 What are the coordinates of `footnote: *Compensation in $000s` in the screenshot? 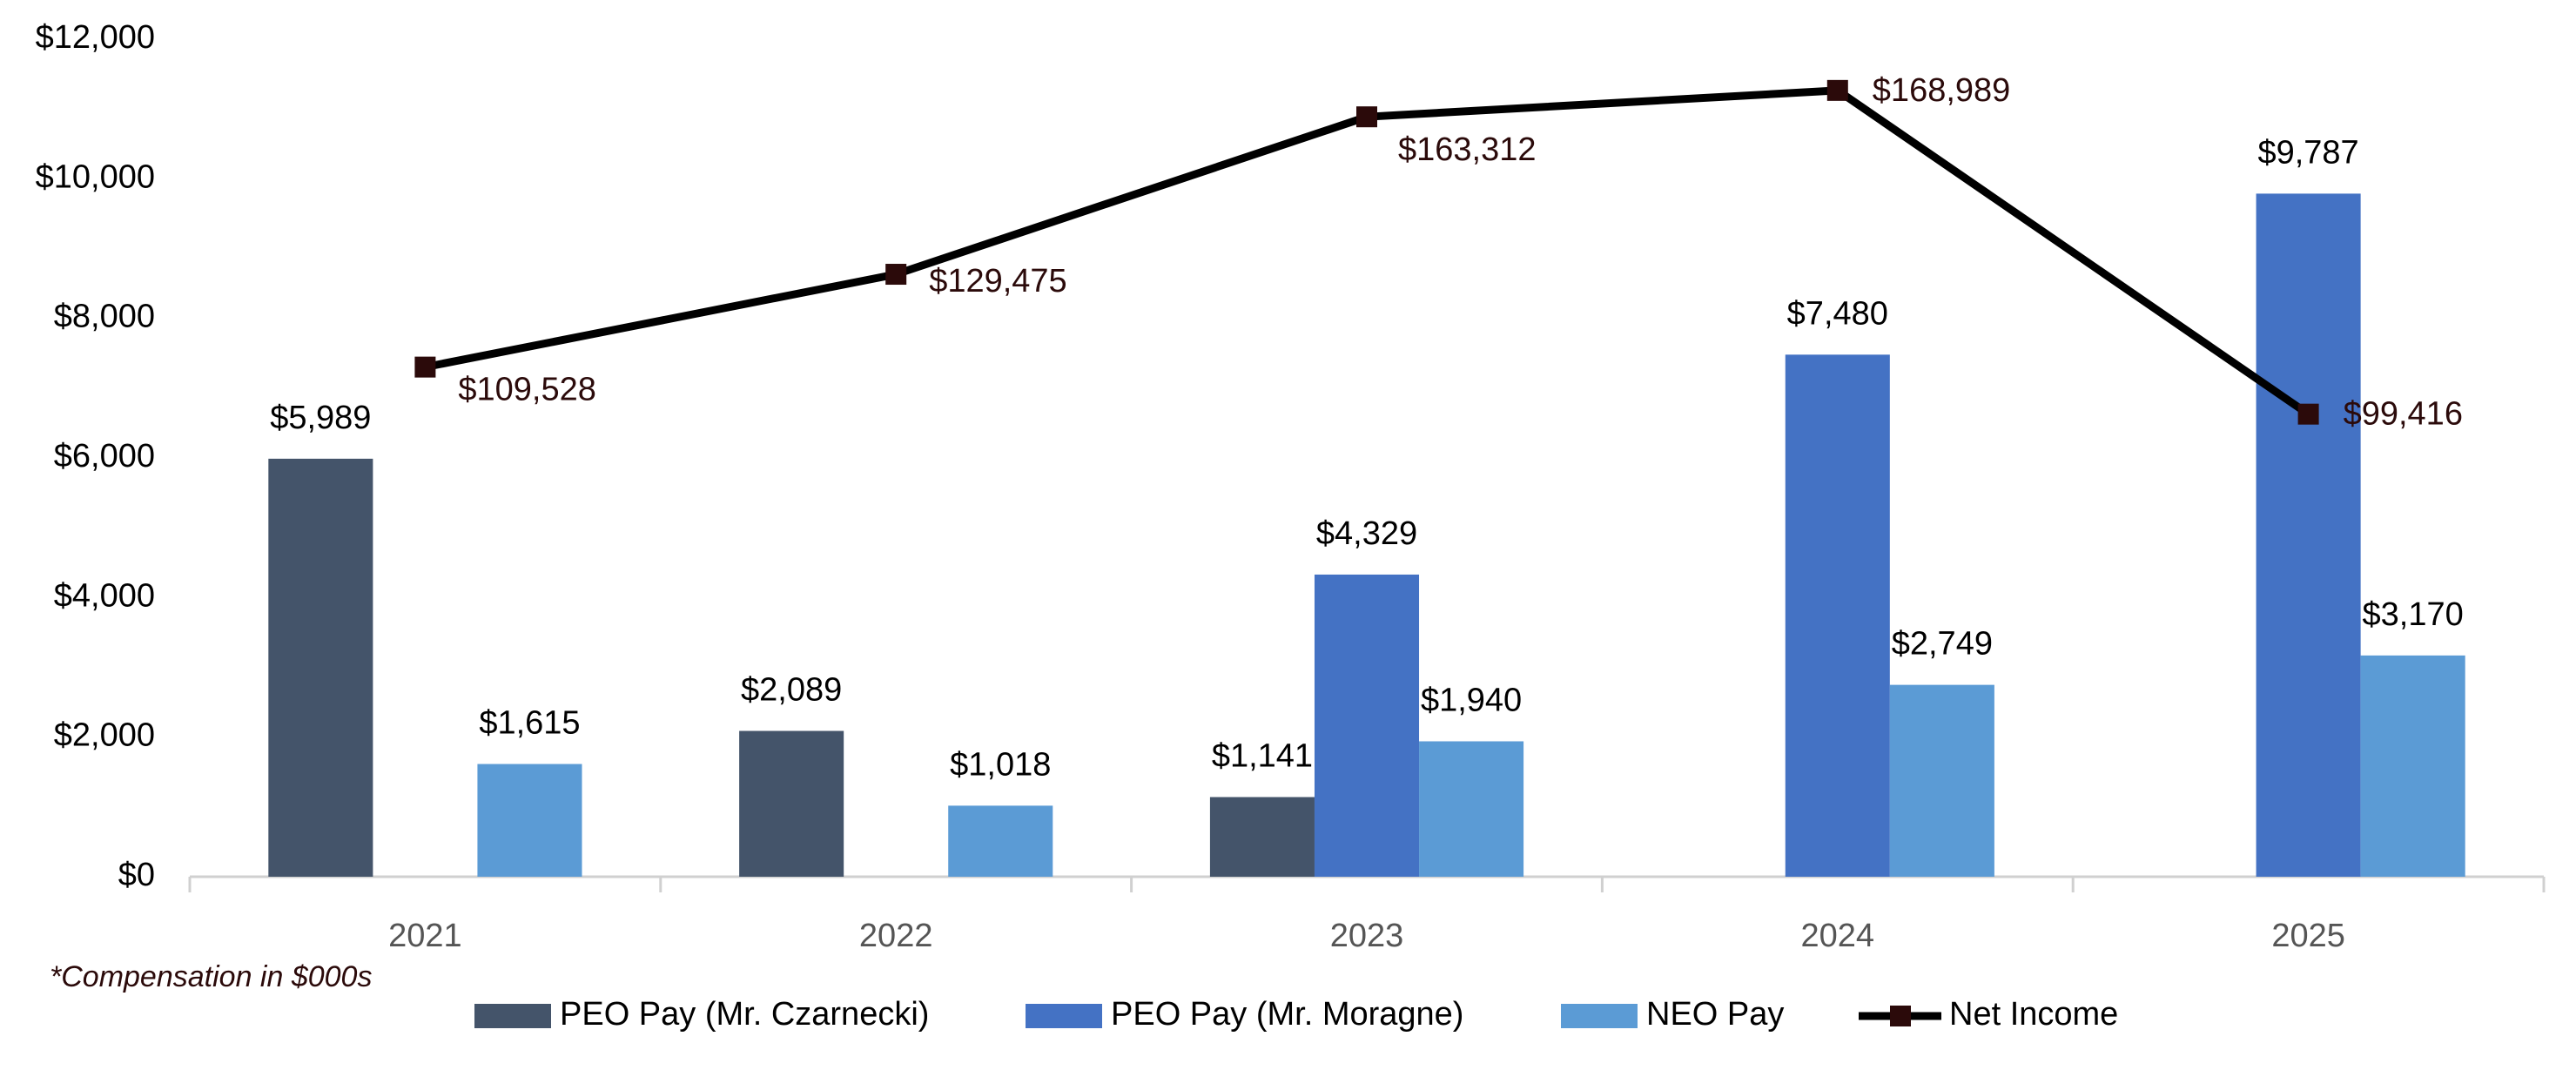 It's located at (211, 976).